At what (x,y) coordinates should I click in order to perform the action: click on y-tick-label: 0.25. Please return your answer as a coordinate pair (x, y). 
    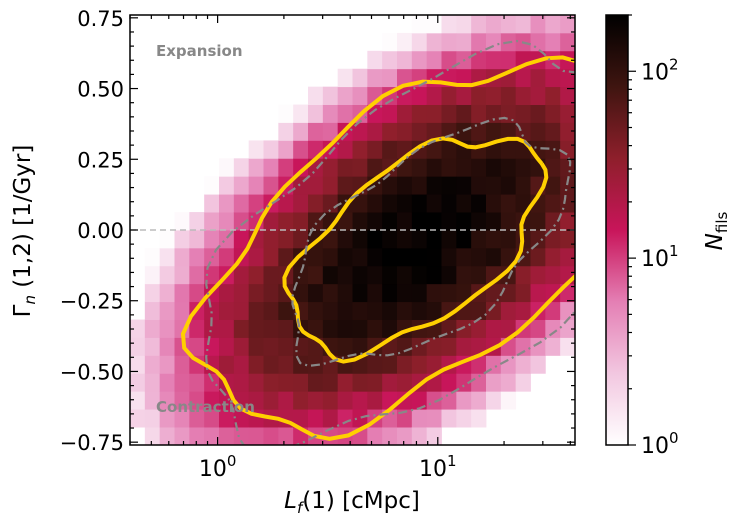
    Looking at the image, I should click on (100, 160).